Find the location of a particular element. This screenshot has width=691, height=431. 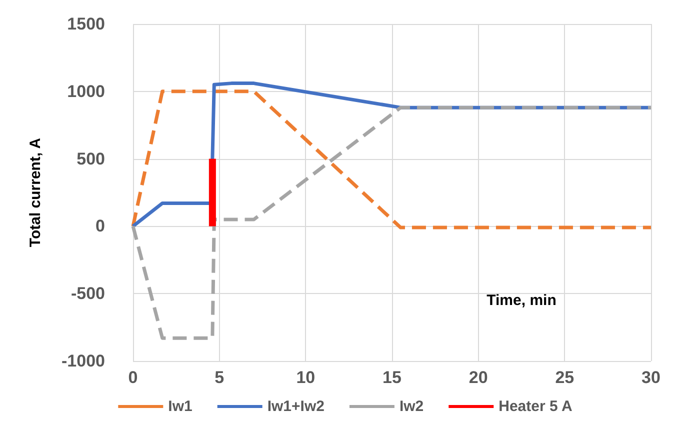

legend-label: Iw2 is located at coordinates (411, 406).